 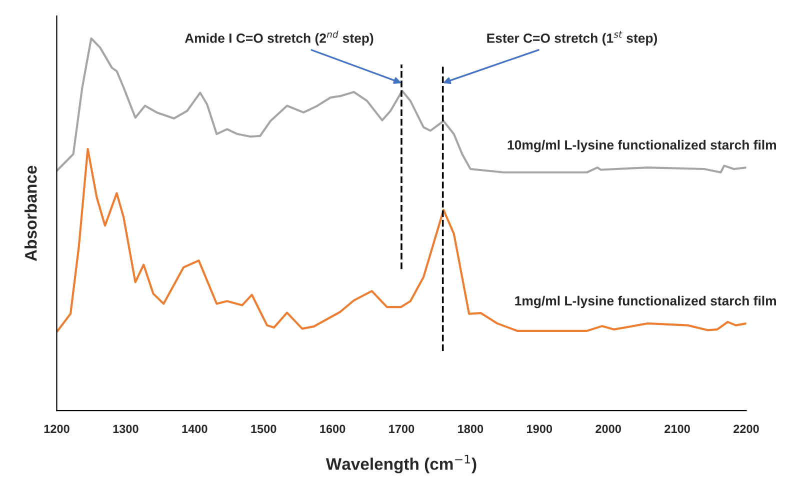 I want to click on x-tick-label: 1200, so click(x=57, y=429).